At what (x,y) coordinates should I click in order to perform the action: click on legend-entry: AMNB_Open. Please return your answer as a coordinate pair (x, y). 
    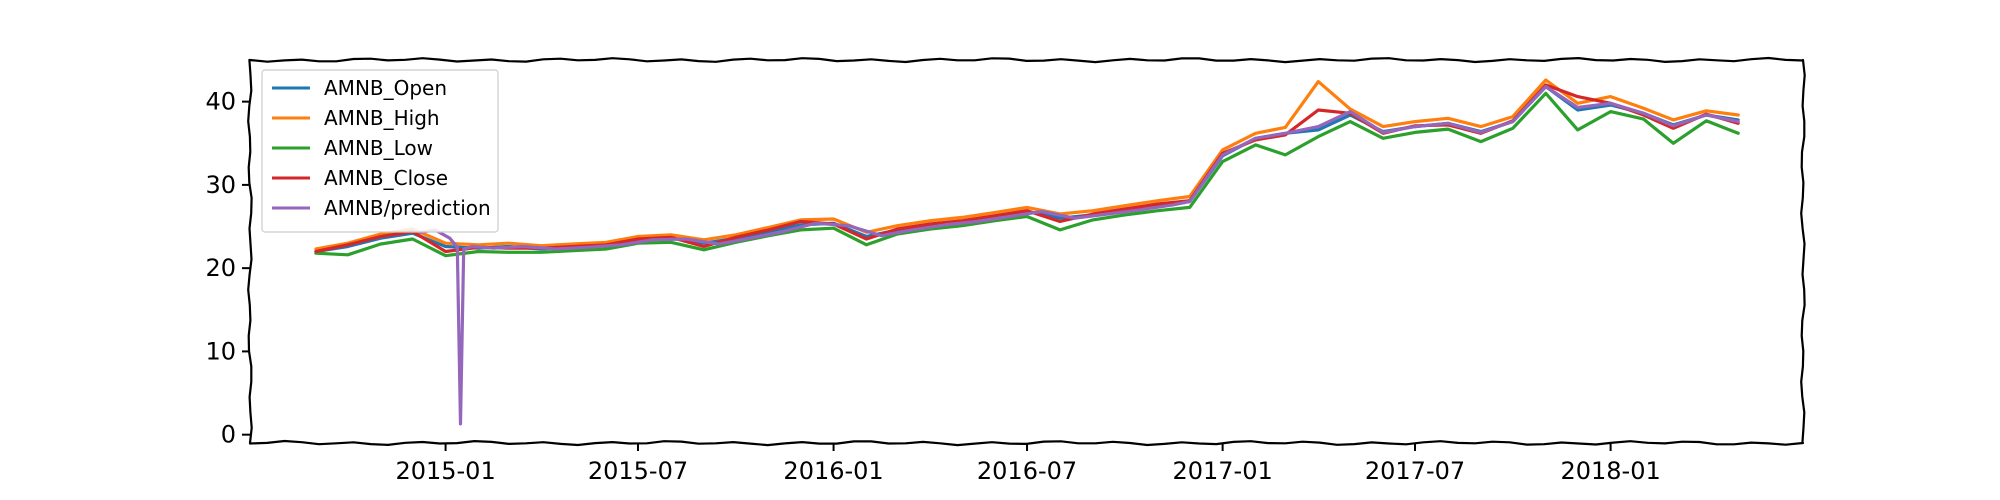
    Looking at the image, I should click on (359, 88).